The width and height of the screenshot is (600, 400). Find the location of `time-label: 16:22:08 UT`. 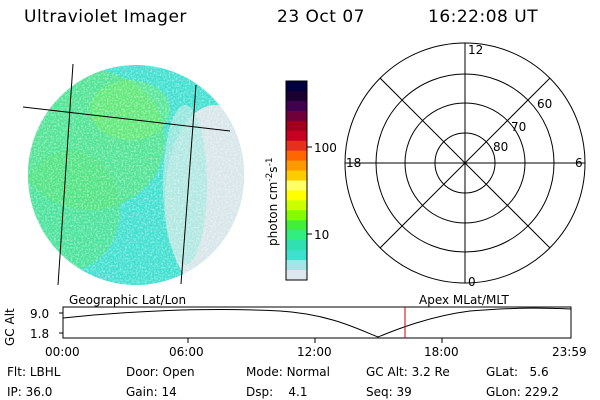

time-label: 16:22:08 UT is located at coordinates (483, 17).